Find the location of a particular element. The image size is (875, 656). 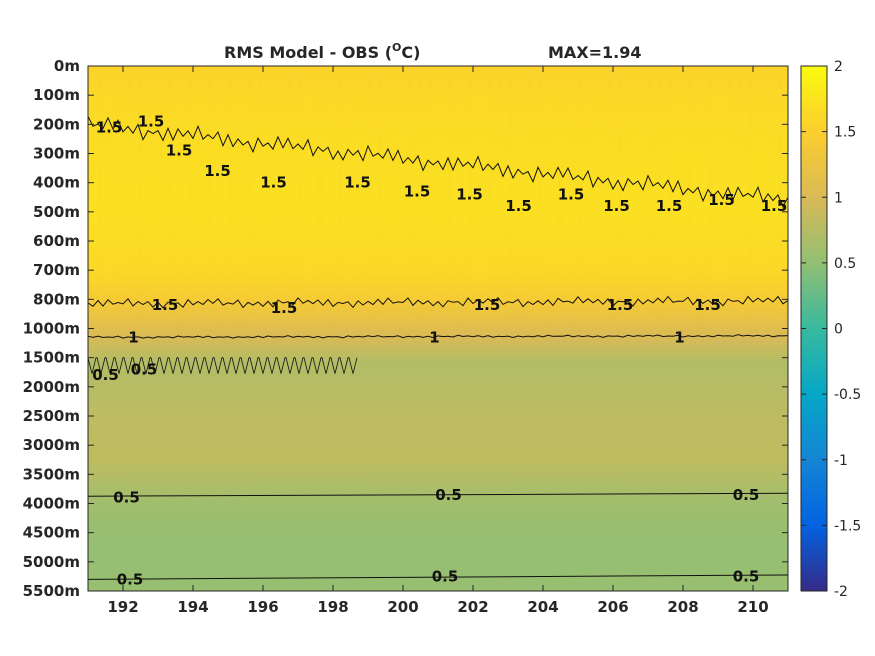

y-tick-label: 2500m is located at coordinates (51, 416).